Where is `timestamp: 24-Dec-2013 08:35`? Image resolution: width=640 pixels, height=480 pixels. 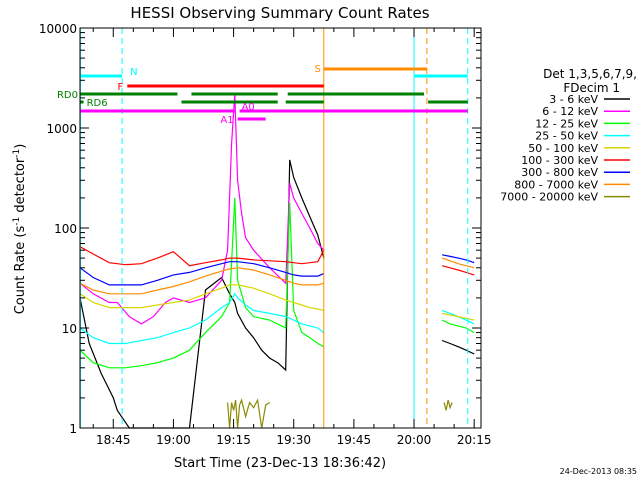
timestamp: 24-Dec-2013 08:35 is located at coordinates (598, 471).